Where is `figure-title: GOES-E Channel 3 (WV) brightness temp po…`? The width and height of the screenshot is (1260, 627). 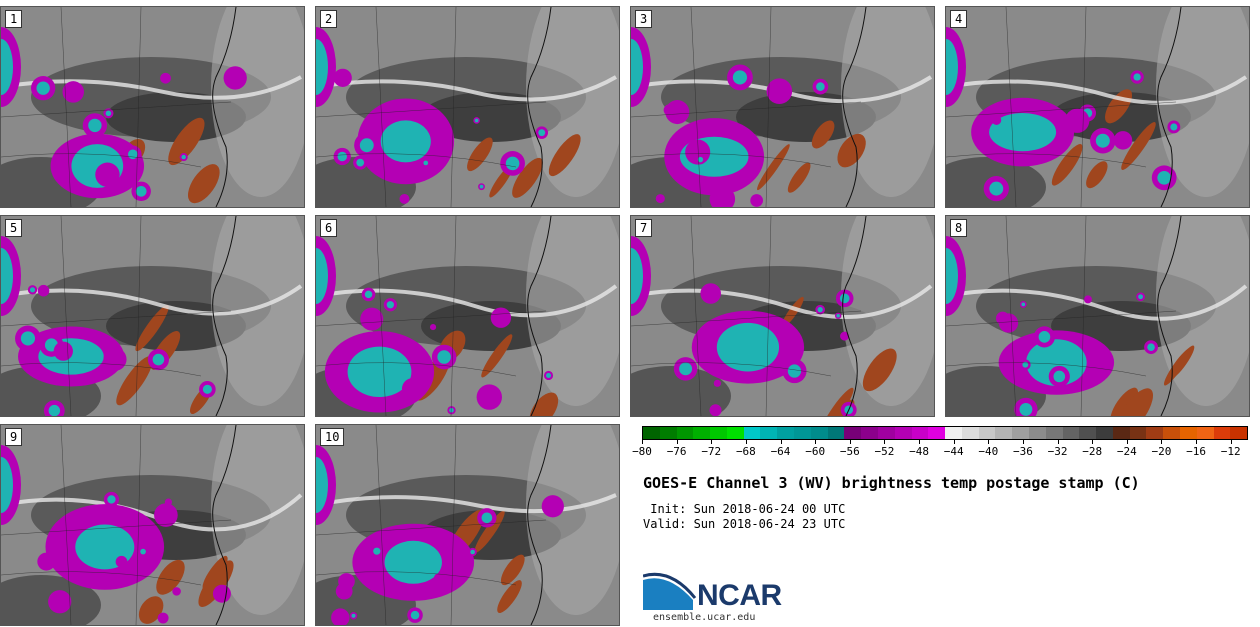 figure-title: GOES-E Channel 3 (WV) brightness temp po… is located at coordinates (891, 483).